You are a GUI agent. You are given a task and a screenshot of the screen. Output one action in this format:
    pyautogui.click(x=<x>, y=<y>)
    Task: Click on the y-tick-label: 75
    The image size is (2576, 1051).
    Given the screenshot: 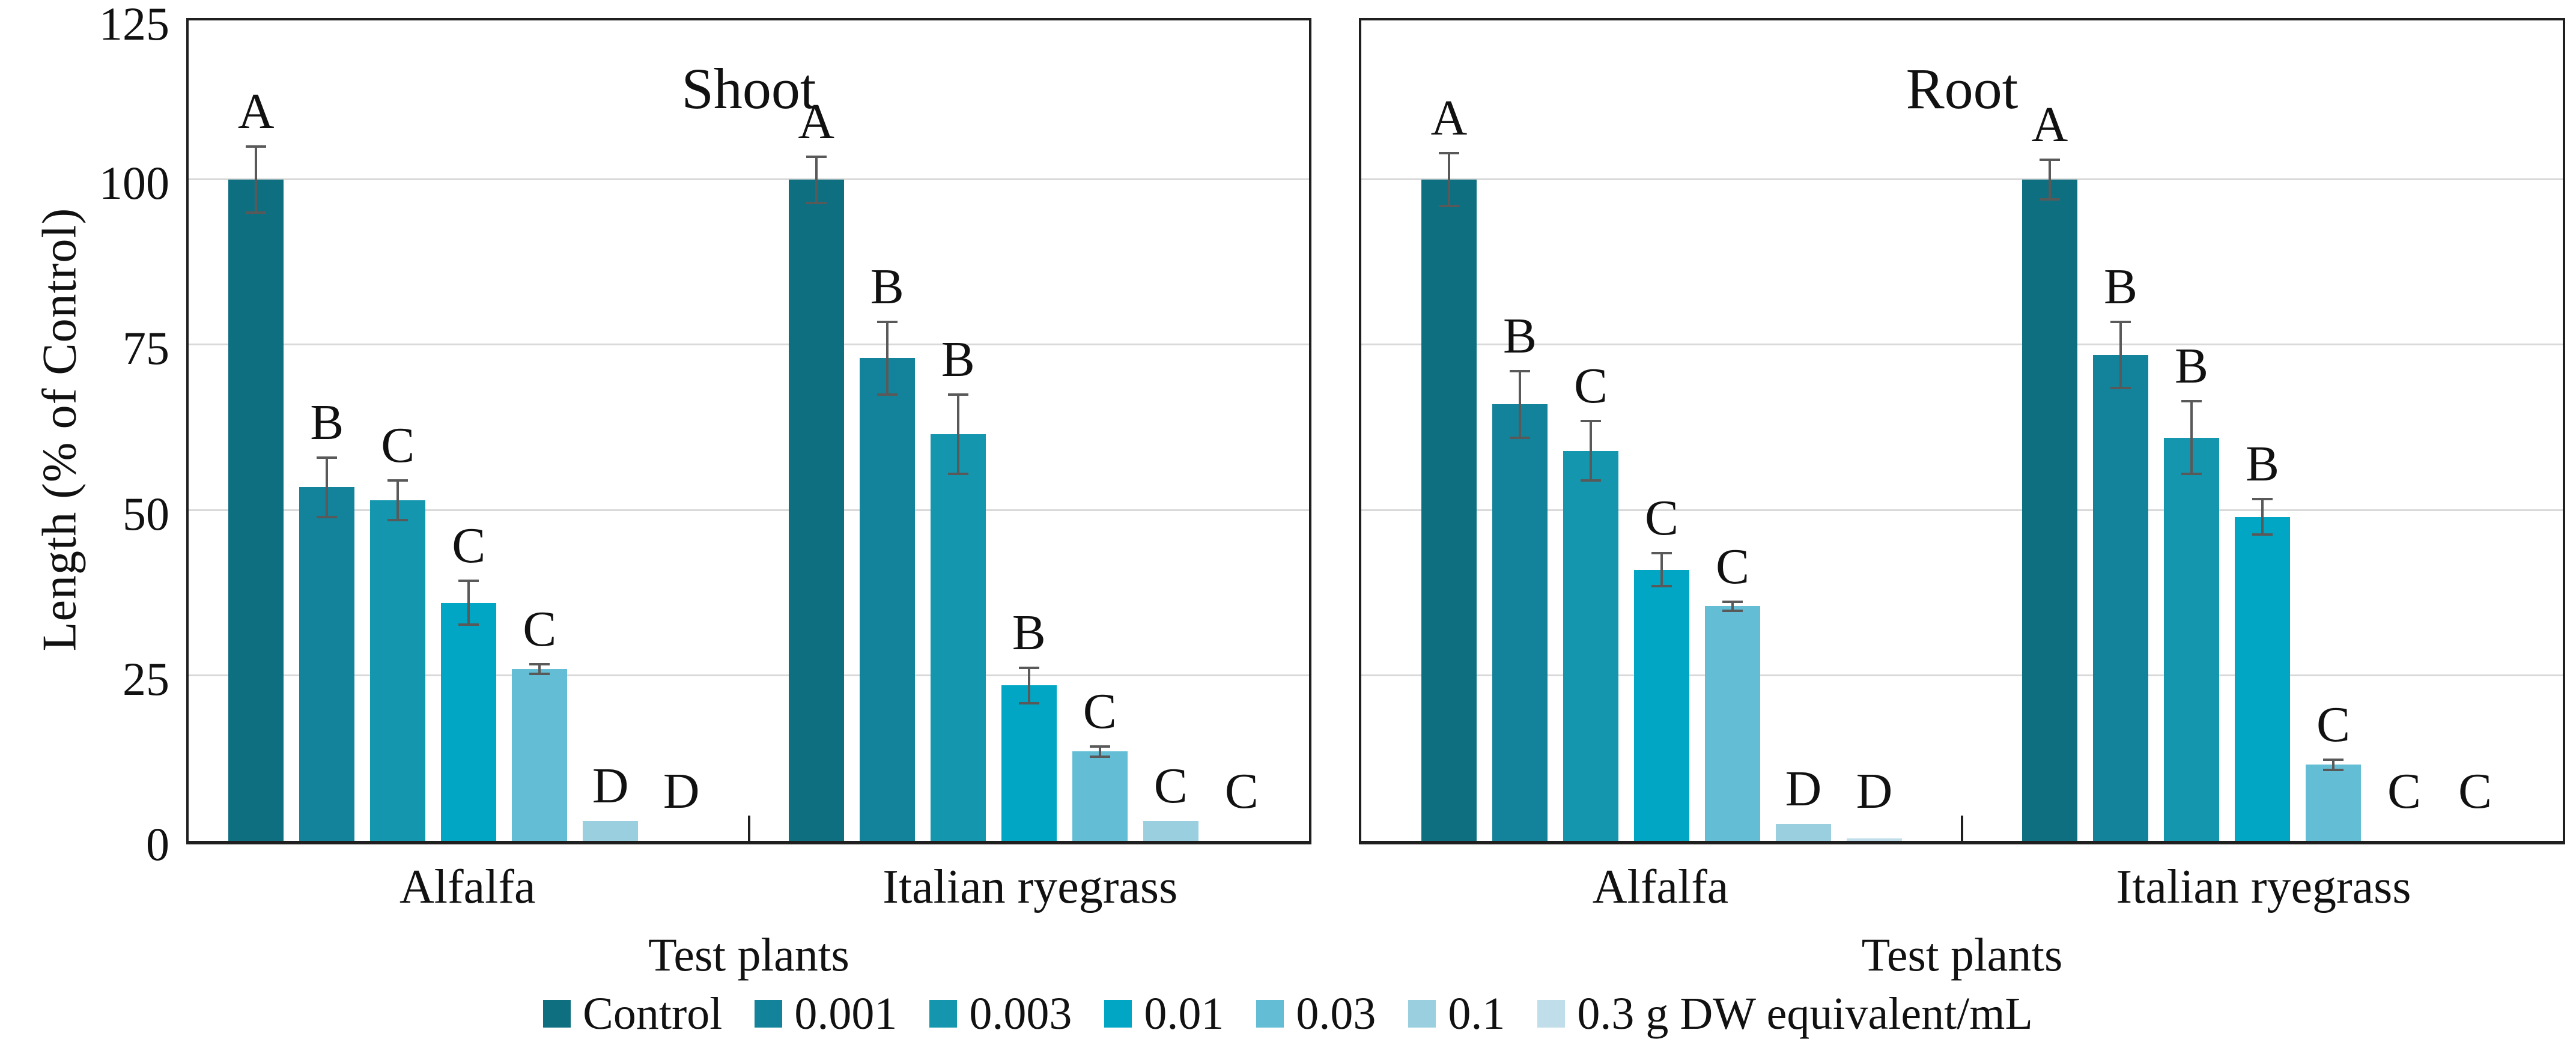 What is the action you would take?
    pyautogui.click(x=146, y=348)
    